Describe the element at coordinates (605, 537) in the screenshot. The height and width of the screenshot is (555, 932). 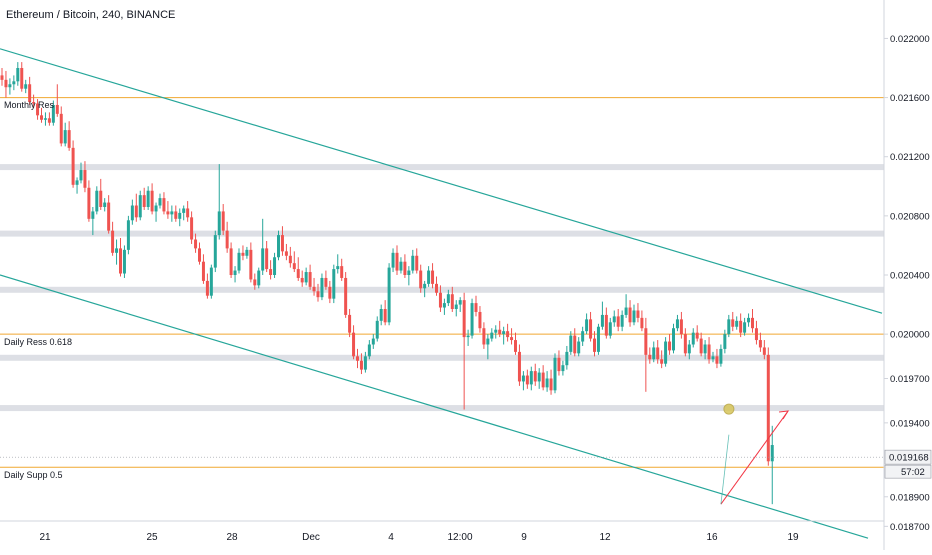
I see `x-tick-label: 12` at that location.